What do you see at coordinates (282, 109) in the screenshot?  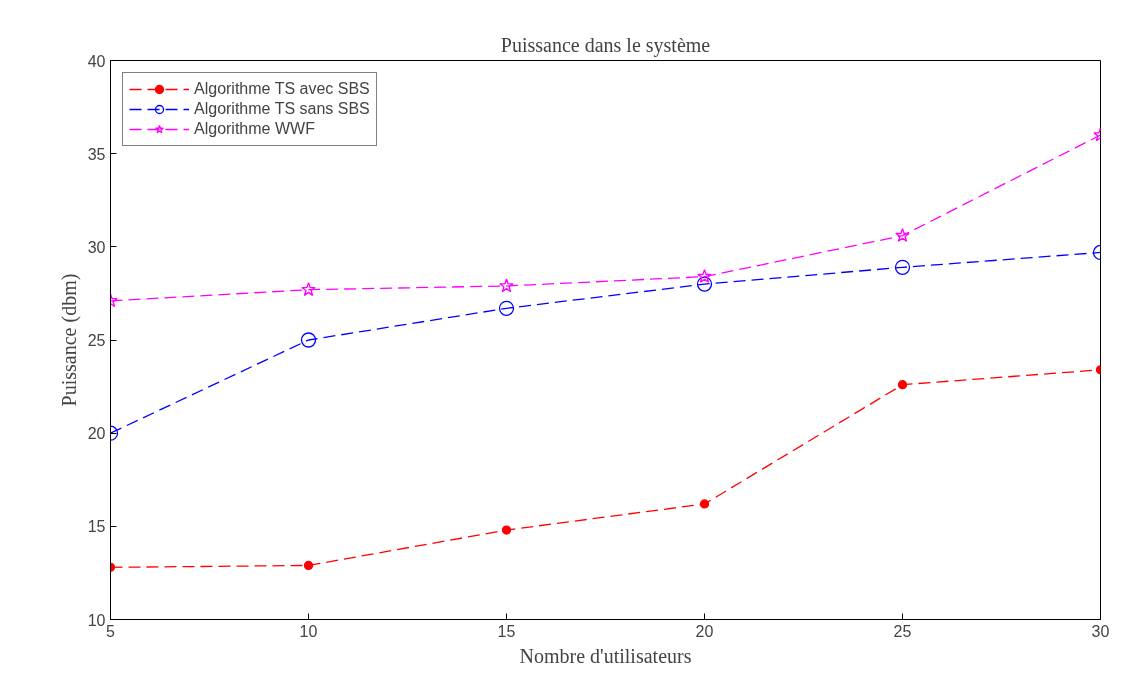 I see `legend-label: Algorithme TS sans SBS` at bounding box center [282, 109].